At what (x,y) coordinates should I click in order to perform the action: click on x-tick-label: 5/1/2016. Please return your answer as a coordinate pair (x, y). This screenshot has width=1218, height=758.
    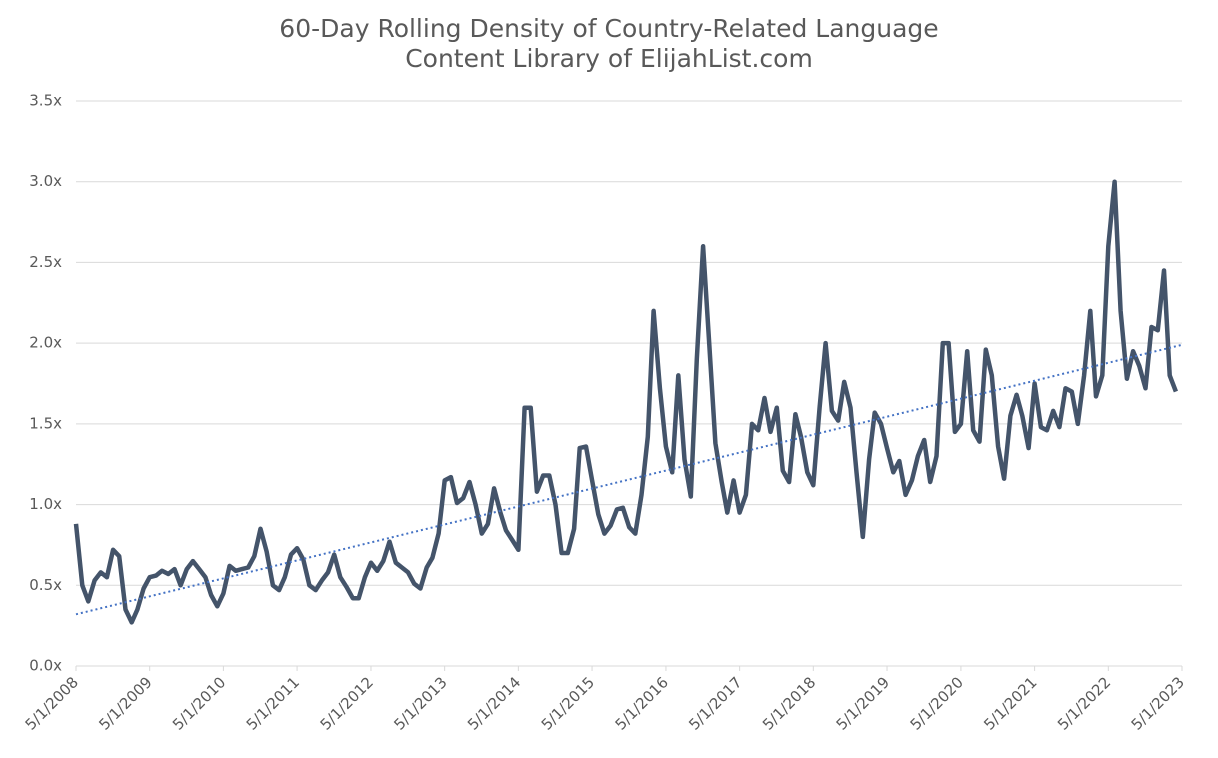
    Looking at the image, I should click on (642, 703).